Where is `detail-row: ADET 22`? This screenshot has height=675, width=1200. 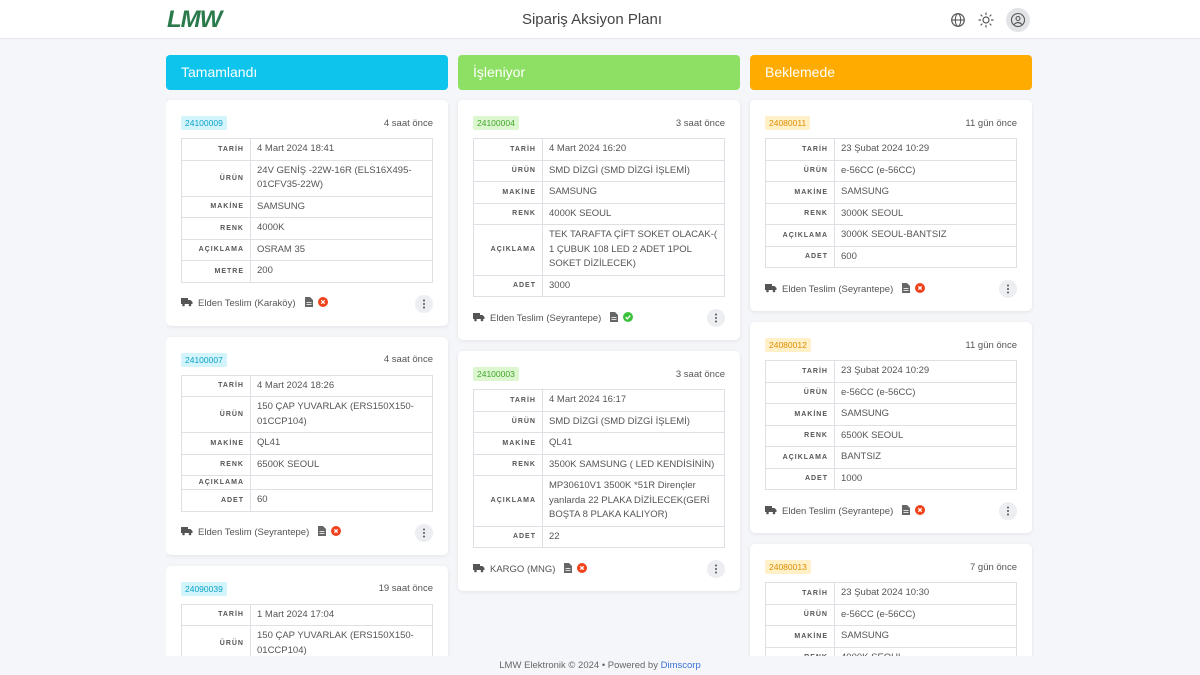 detail-row: ADET 22 is located at coordinates (599, 536).